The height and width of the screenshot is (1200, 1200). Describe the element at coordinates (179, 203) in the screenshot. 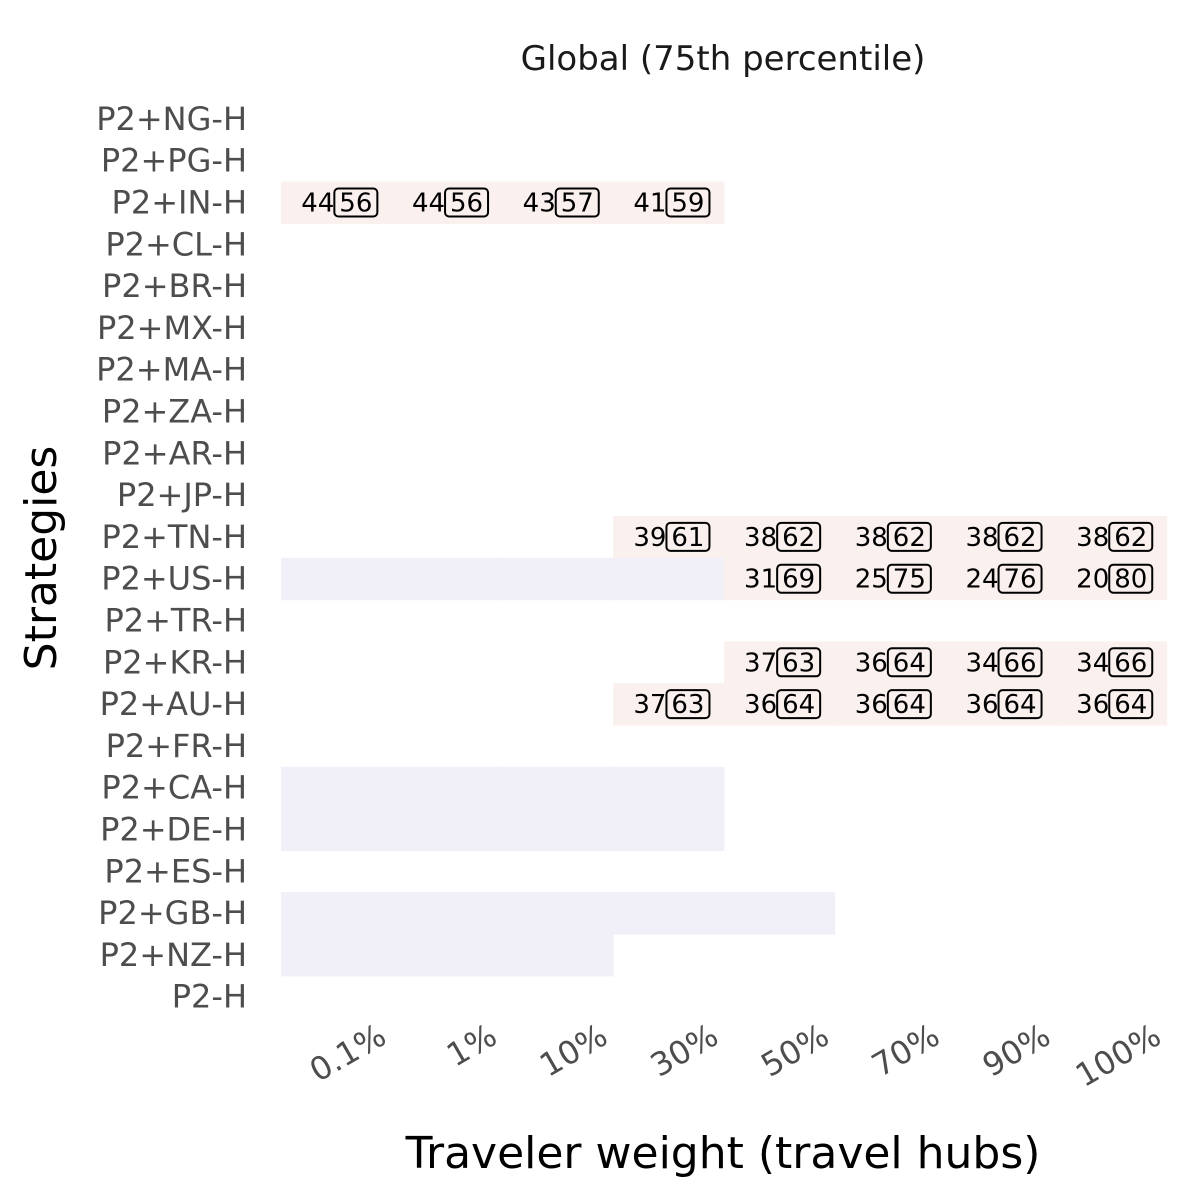

I see `y-tick-label: P2+IN-H` at that location.